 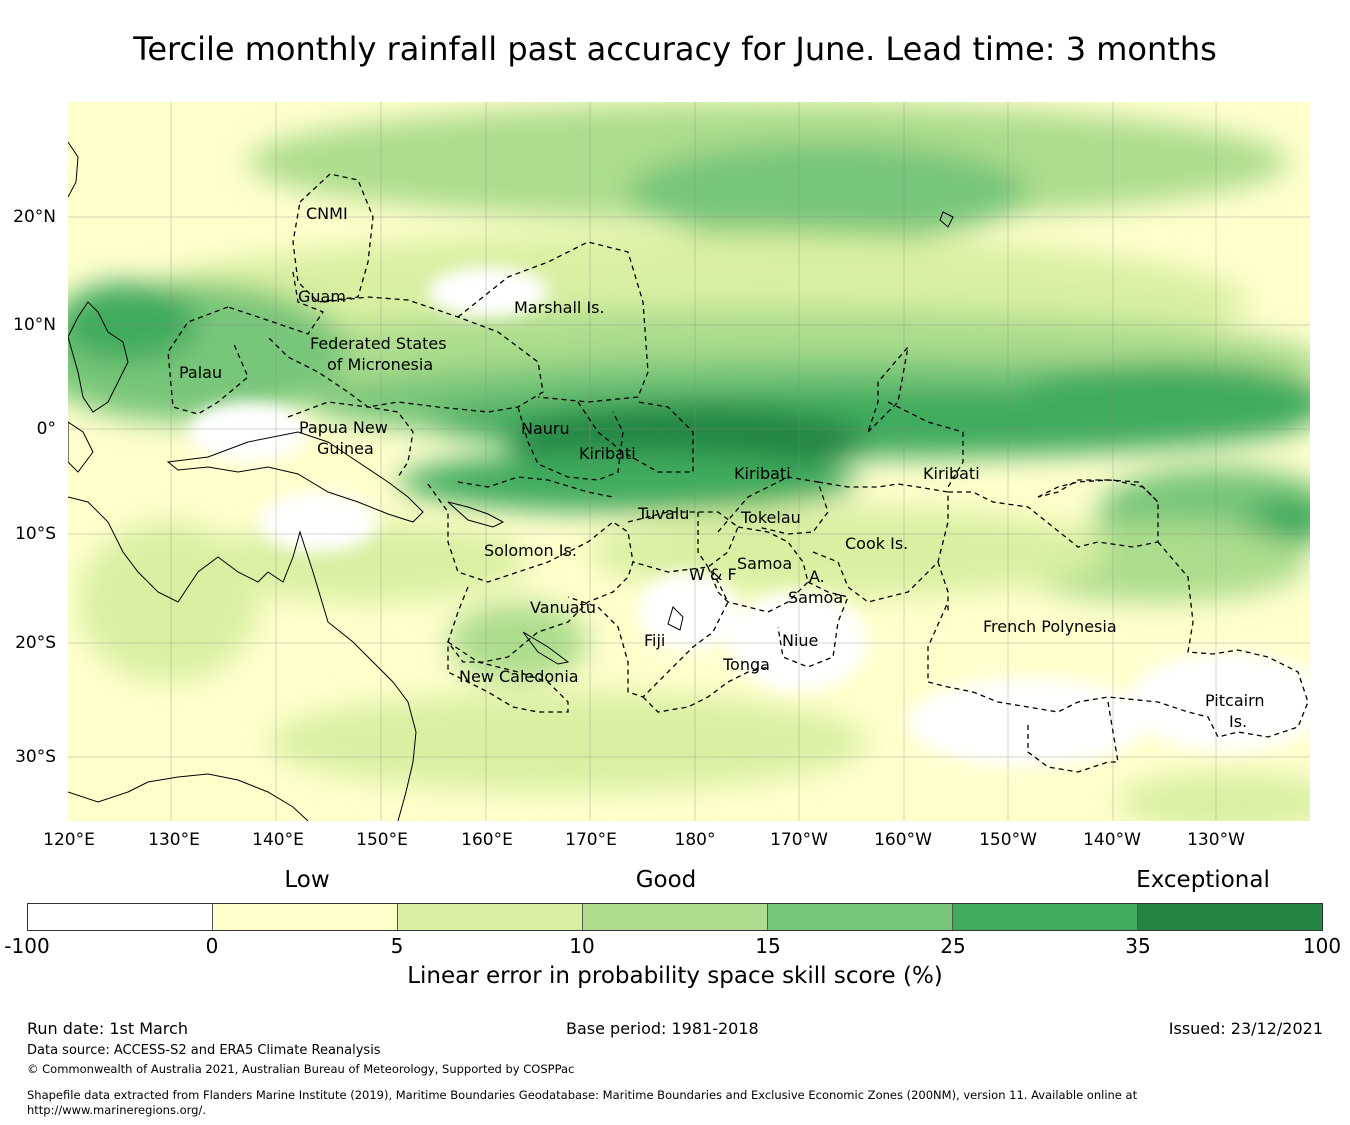 What do you see at coordinates (200, 372) in the screenshot?
I see `label-palau: Palau` at bounding box center [200, 372].